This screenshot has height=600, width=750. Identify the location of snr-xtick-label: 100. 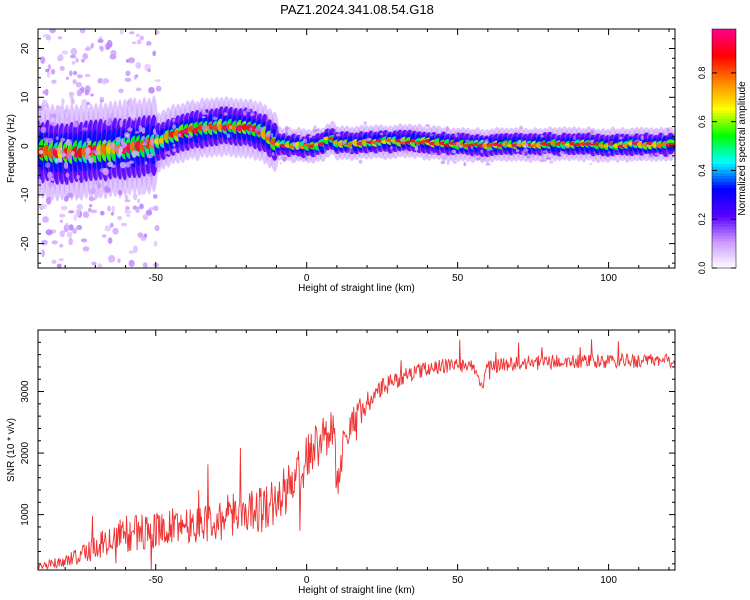
(608, 580).